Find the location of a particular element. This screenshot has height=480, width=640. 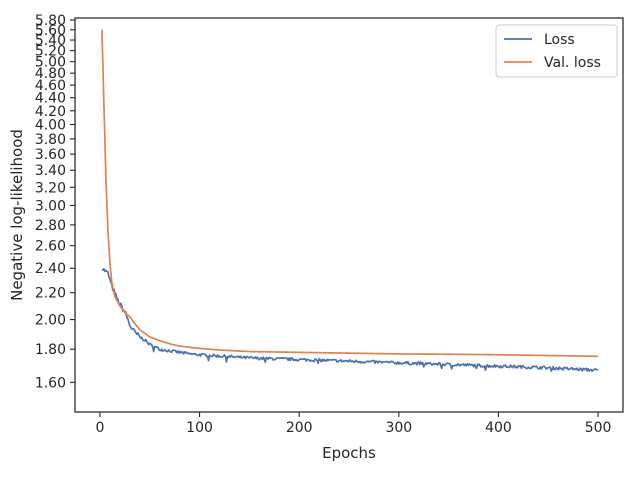

legend-box is located at coordinates (556, 51).